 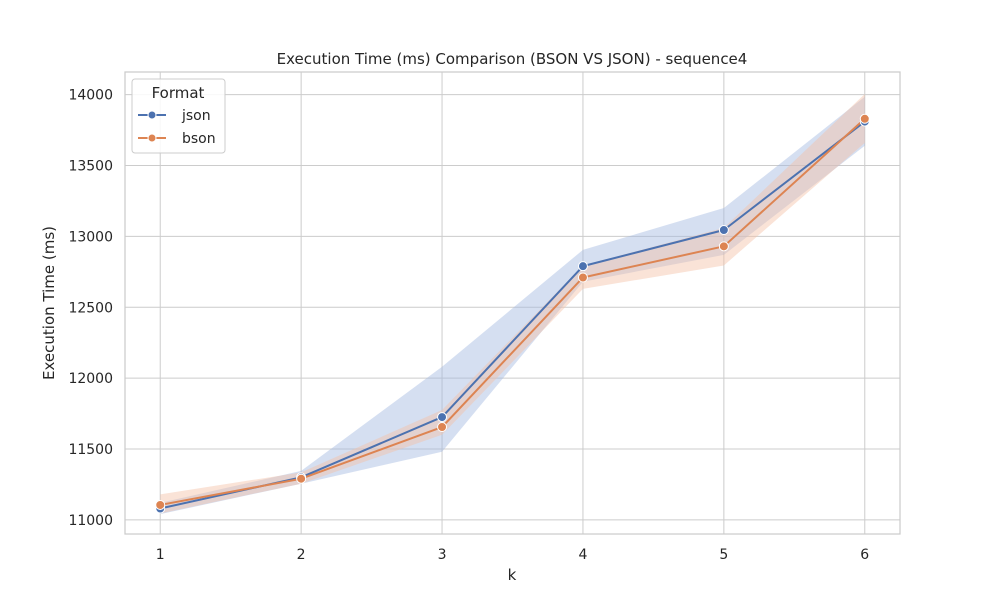 What do you see at coordinates (152, 115) in the screenshot?
I see `legend-json-marker` at bounding box center [152, 115].